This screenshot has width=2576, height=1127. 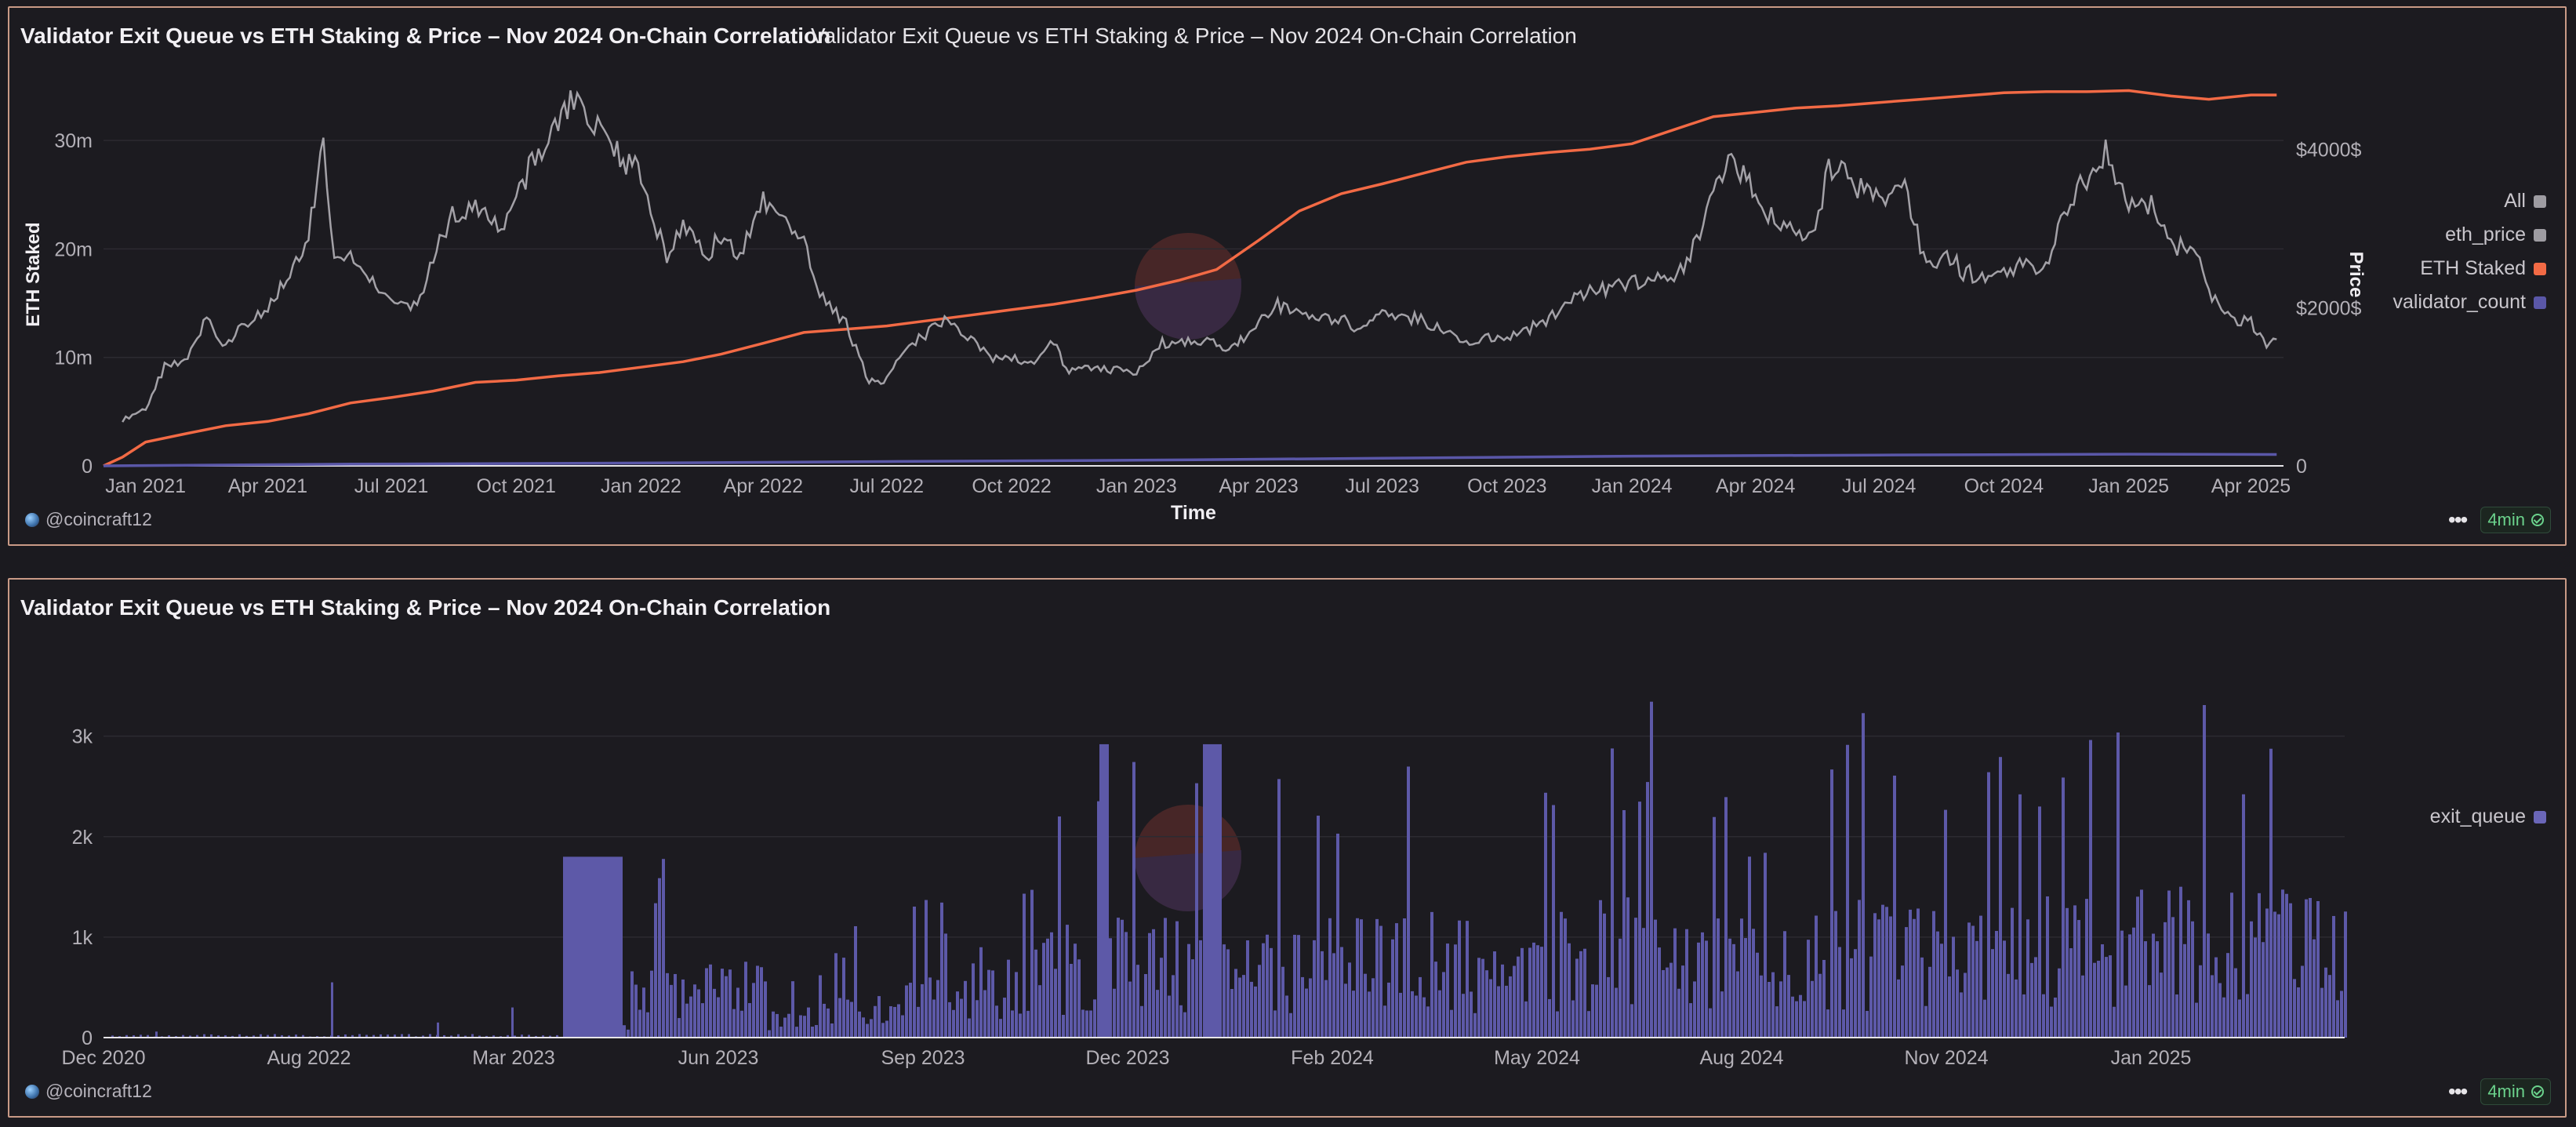 I want to click on legend-item: All, so click(x=2525, y=201).